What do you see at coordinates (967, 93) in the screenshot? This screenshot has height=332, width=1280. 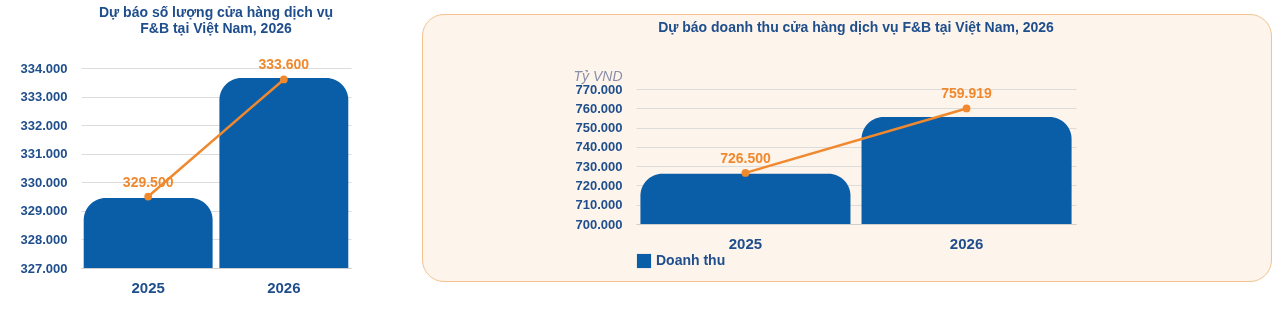 I see `data-label: 759.919` at bounding box center [967, 93].